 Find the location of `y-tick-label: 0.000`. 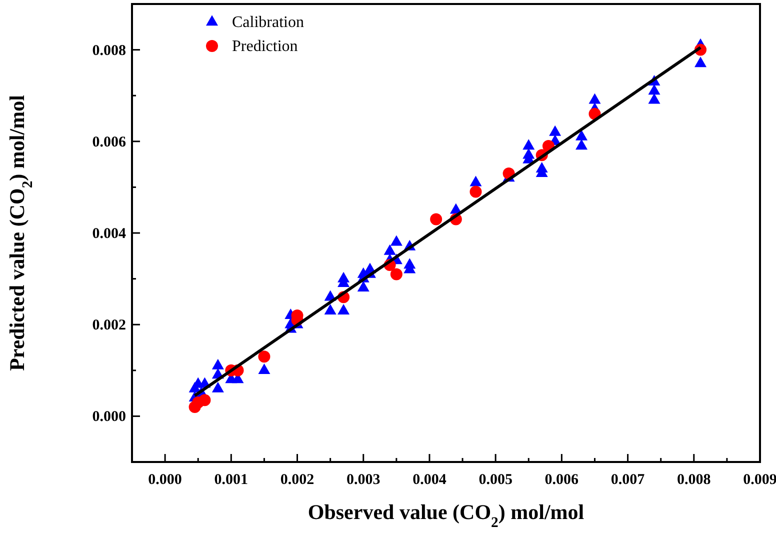

y-tick-label: 0.000 is located at coordinates (109, 417).